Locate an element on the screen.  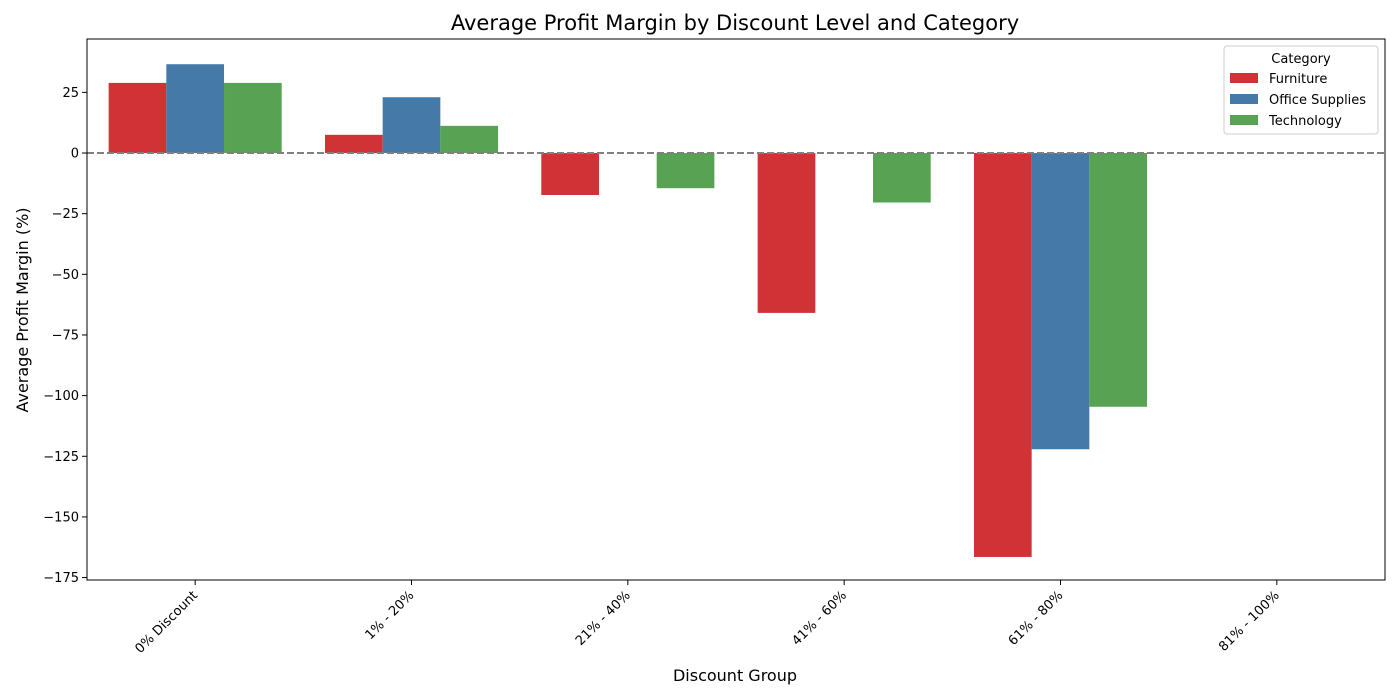
y-axis: 25 0 −25 −50 −75 −100 −125 −150 −175 is located at coordinates (65, 336).